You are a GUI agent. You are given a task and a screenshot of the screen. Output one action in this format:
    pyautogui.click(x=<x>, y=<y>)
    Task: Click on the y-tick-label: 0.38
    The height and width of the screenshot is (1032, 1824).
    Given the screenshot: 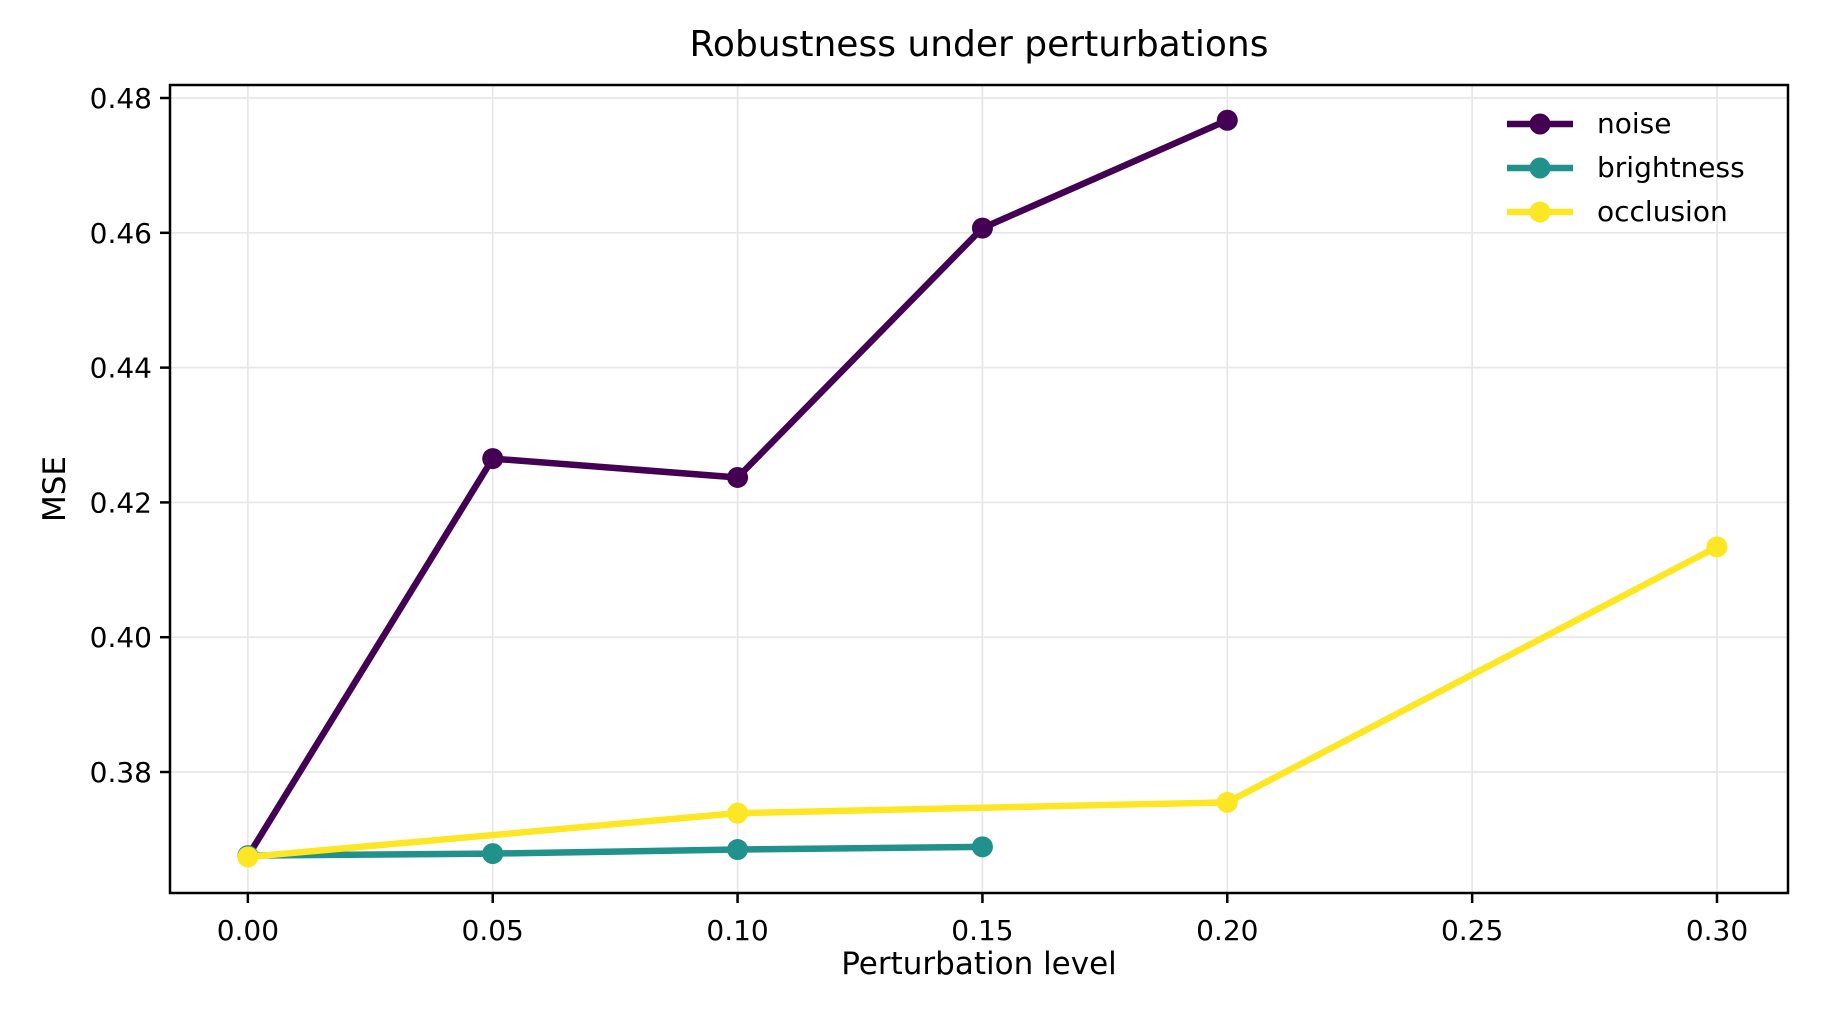 What is the action you would take?
    pyautogui.click(x=121, y=772)
    